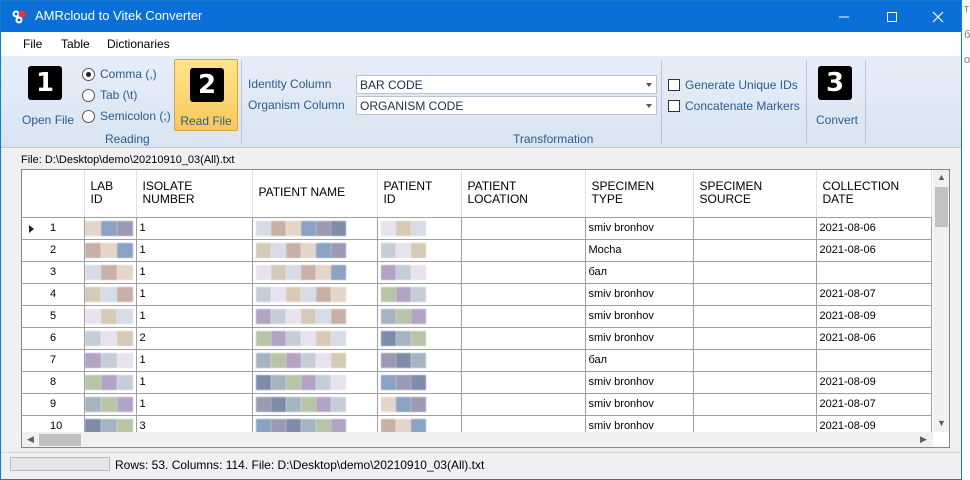 The width and height of the screenshot is (970, 480). I want to click on row-header: 5, so click(53, 316).